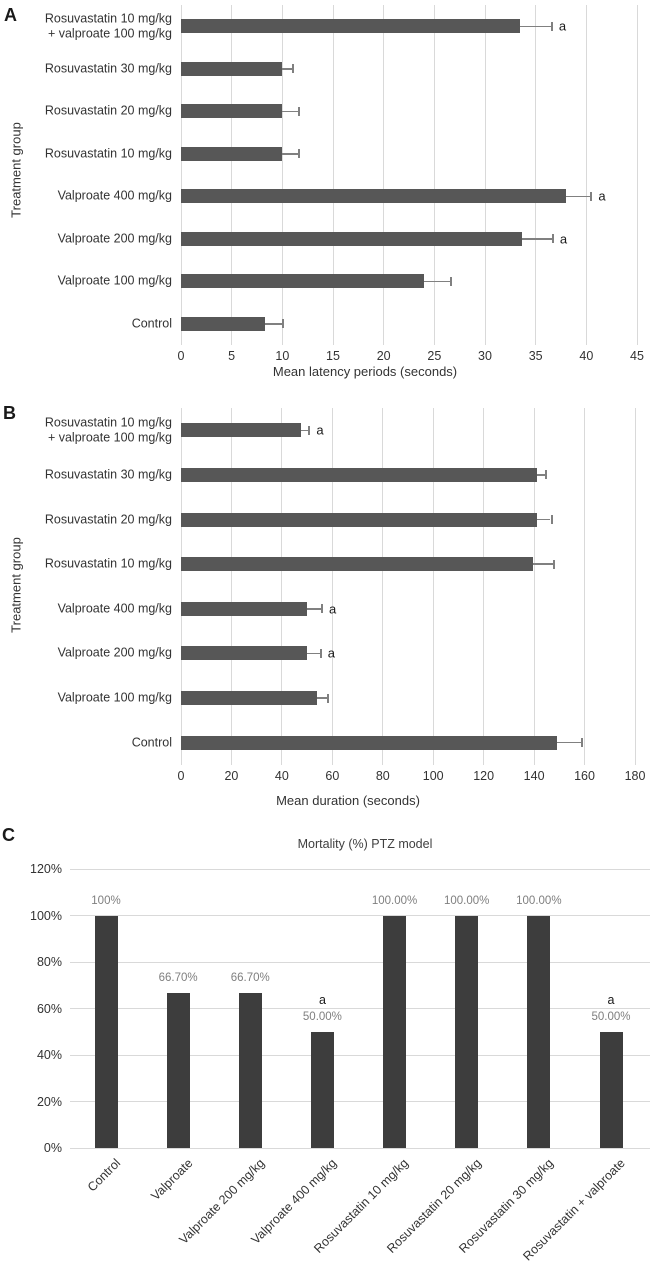  Describe the element at coordinates (365, 844) in the screenshot. I see `panel-c-chart-title: Mortality (%) PTZ model` at that location.